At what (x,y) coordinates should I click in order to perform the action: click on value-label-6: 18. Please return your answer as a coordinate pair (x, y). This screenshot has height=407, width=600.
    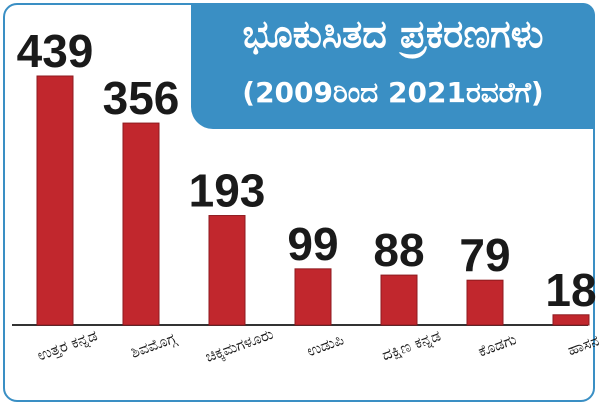
    Looking at the image, I should click on (570, 290).